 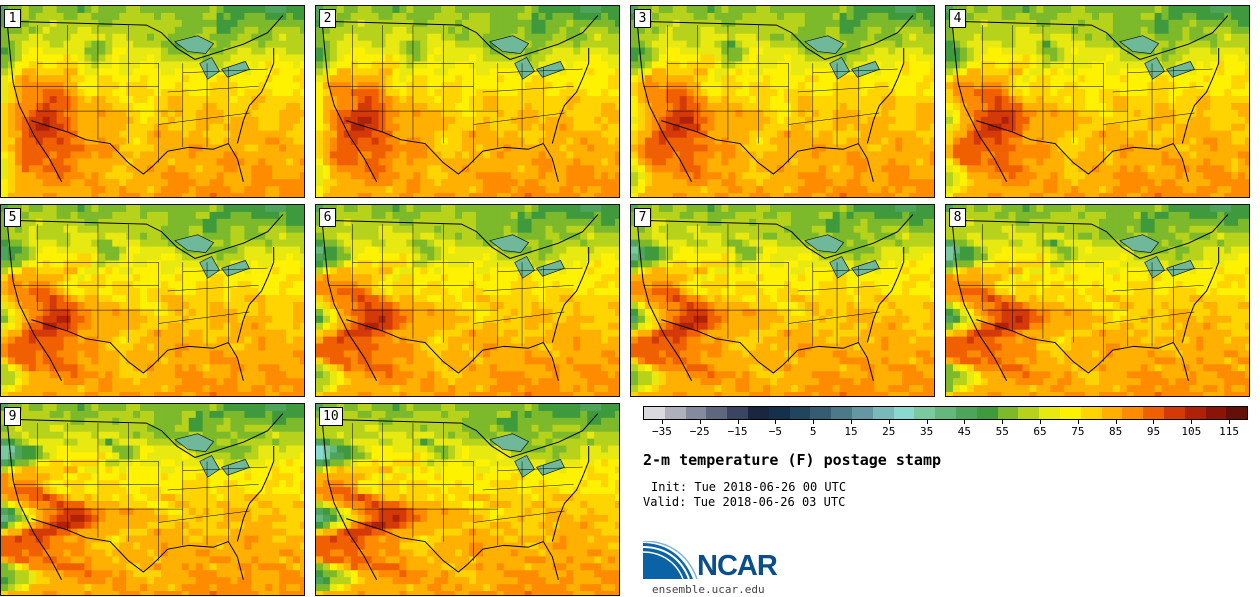 What do you see at coordinates (152, 101) in the screenshot?
I see `postage-stamp-panel: 1` at bounding box center [152, 101].